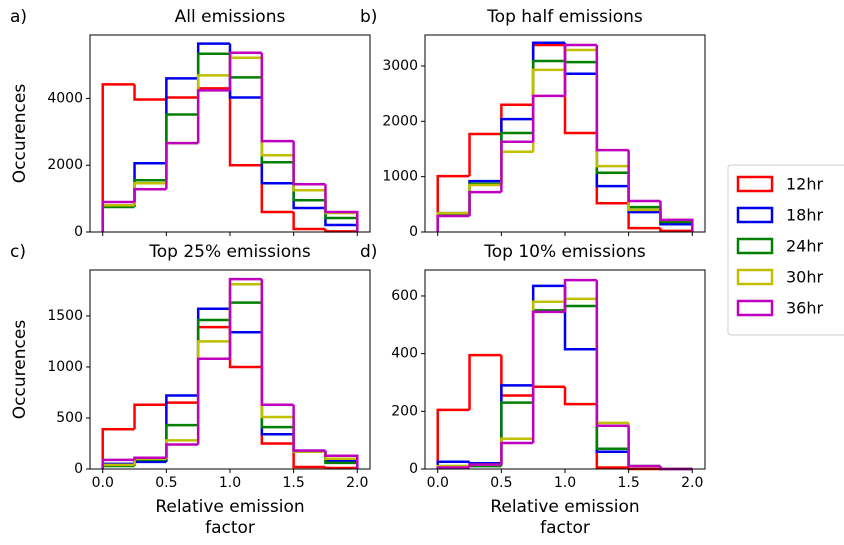 This screenshot has width=844, height=545. Describe the element at coordinates (400, 66) in the screenshot. I see `y-tick-label: 3000` at that location.